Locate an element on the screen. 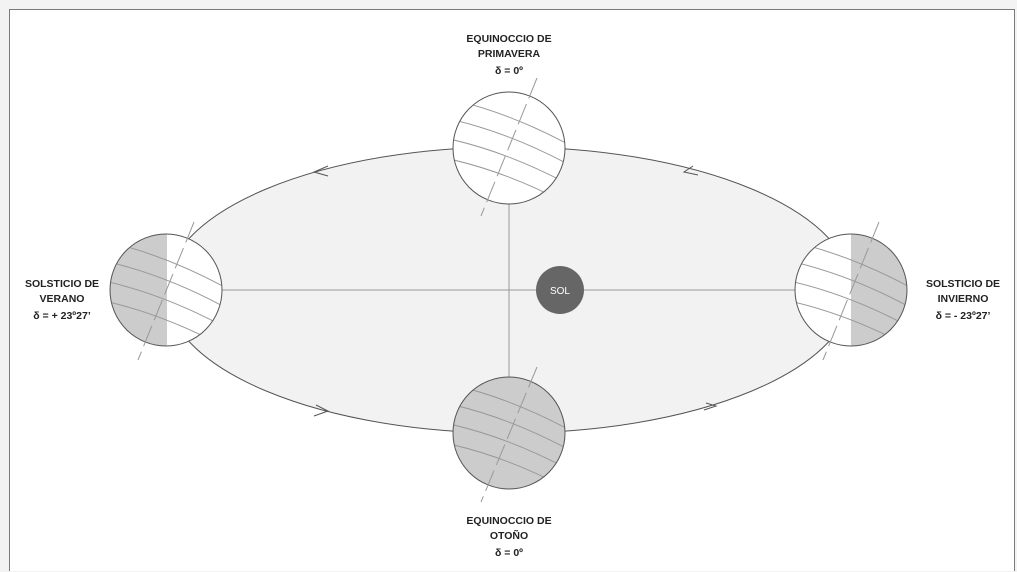 Image resolution: width=1017 pixels, height=572 pixels. label-autumn-line1: EQUINOCCIO DE is located at coordinates (509, 521).